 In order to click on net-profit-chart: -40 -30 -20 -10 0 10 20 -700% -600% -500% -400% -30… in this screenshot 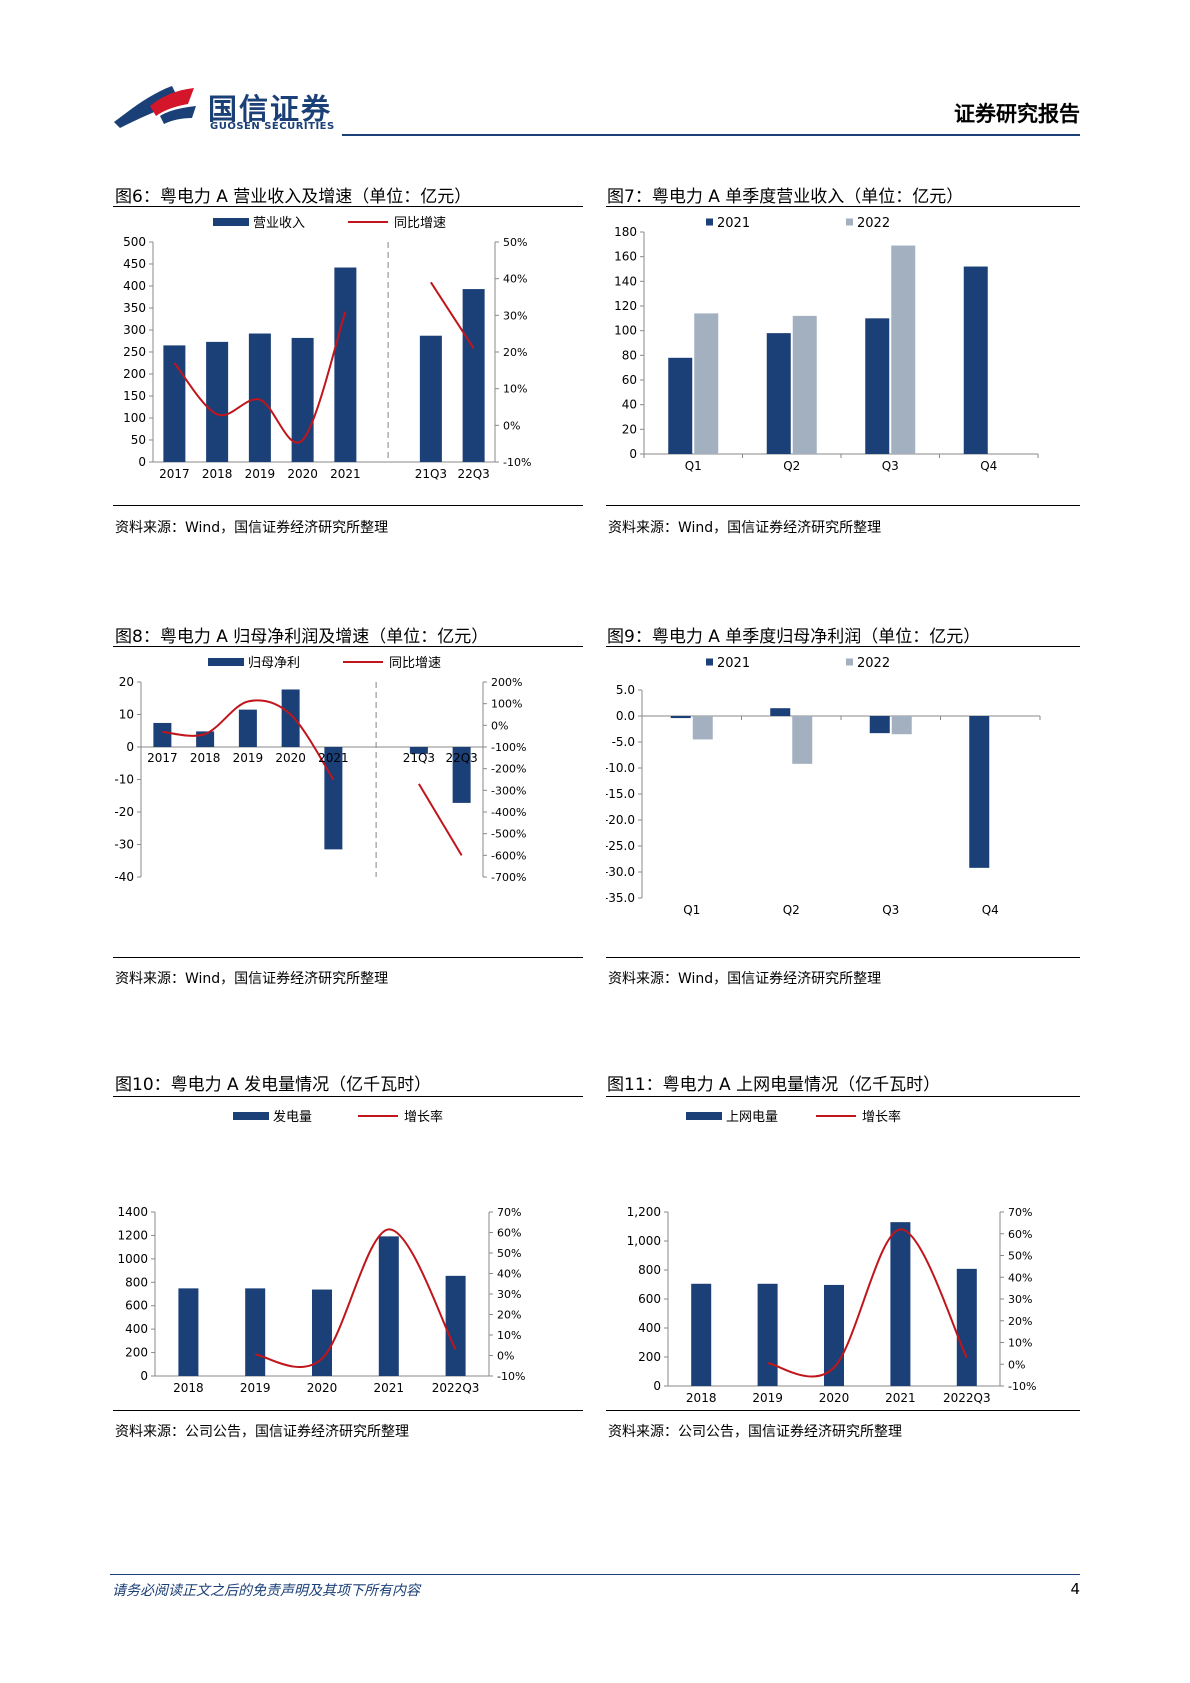, I will do `click(320, 770)`.